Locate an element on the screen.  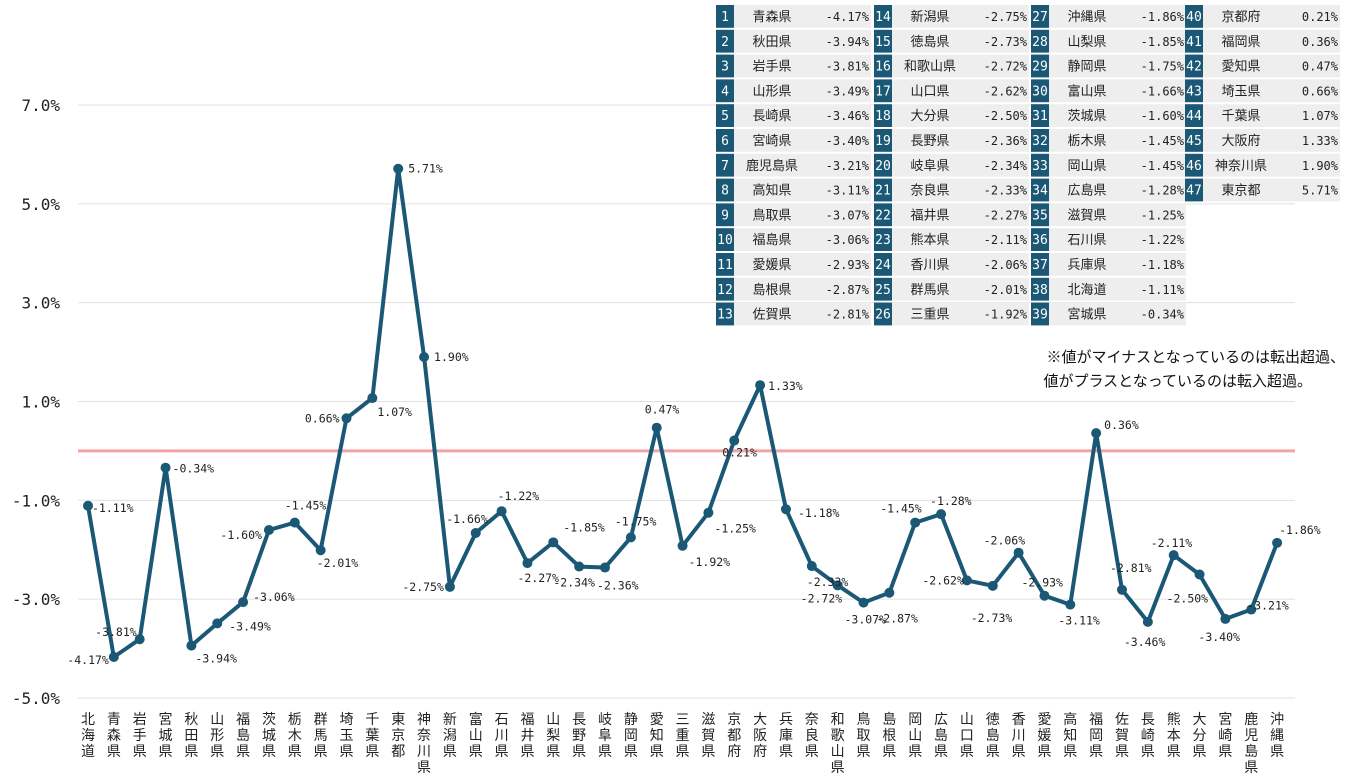
x-tick-label: 山形県 is located at coordinates (217, 736).